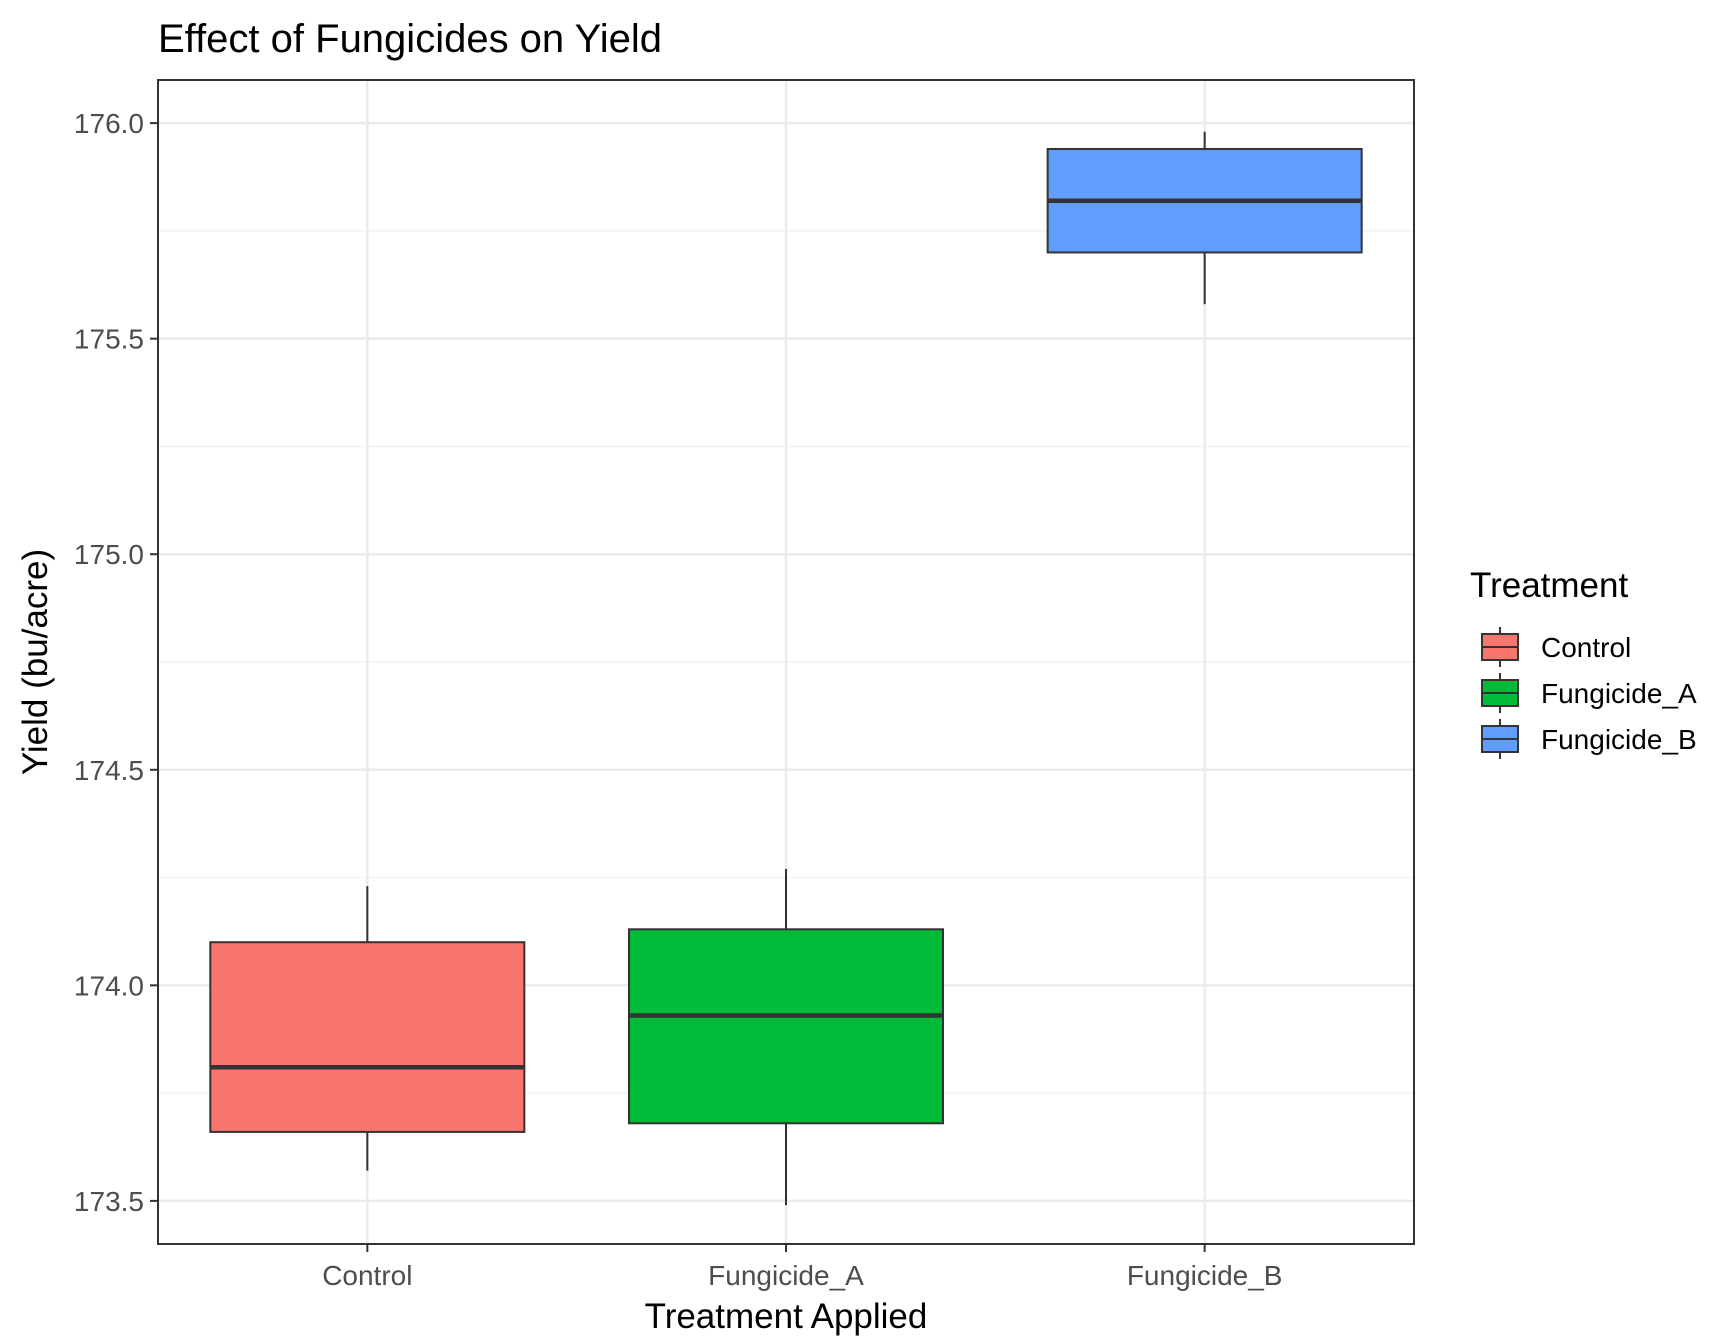 This screenshot has height=1344, width=1728. Describe the element at coordinates (1204, 218) in the screenshot. I see `box-fungicide-b` at that location.